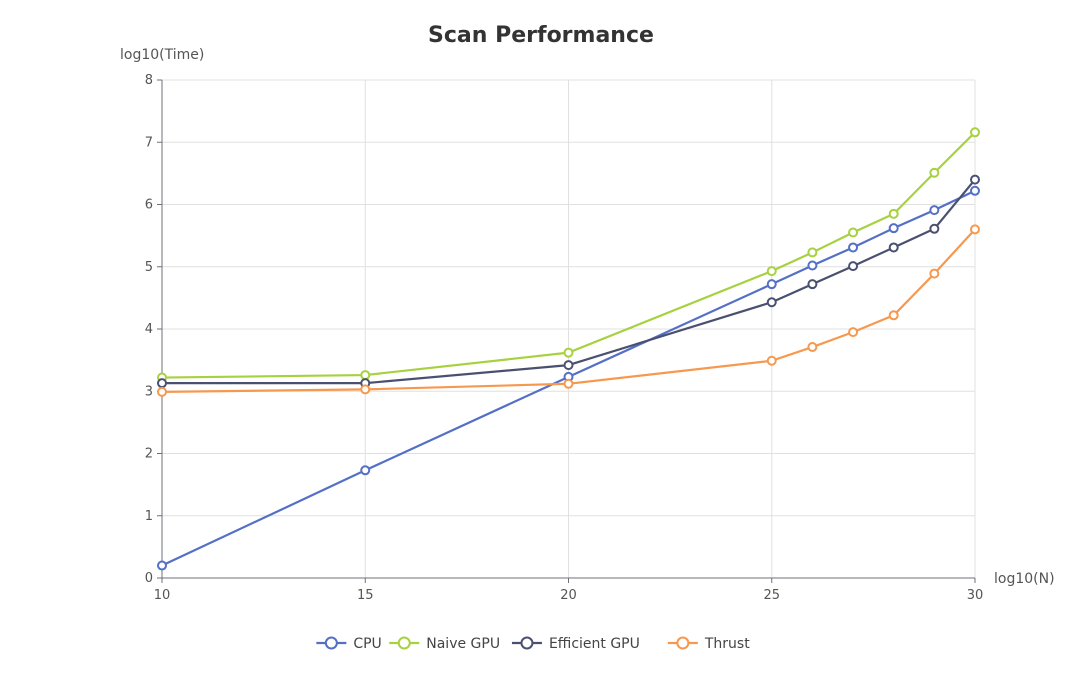 The height and width of the screenshot is (678, 1083). What do you see at coordinates (149, 391) in the screenshot?
I see `y-tick-label: 3` at bounding box center [149, 391].